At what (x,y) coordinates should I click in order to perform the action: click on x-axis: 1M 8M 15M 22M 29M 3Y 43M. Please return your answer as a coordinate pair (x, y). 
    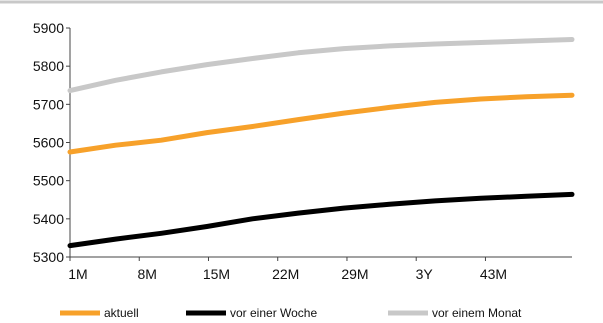
    Looking at the image, I should click on (320, 269).